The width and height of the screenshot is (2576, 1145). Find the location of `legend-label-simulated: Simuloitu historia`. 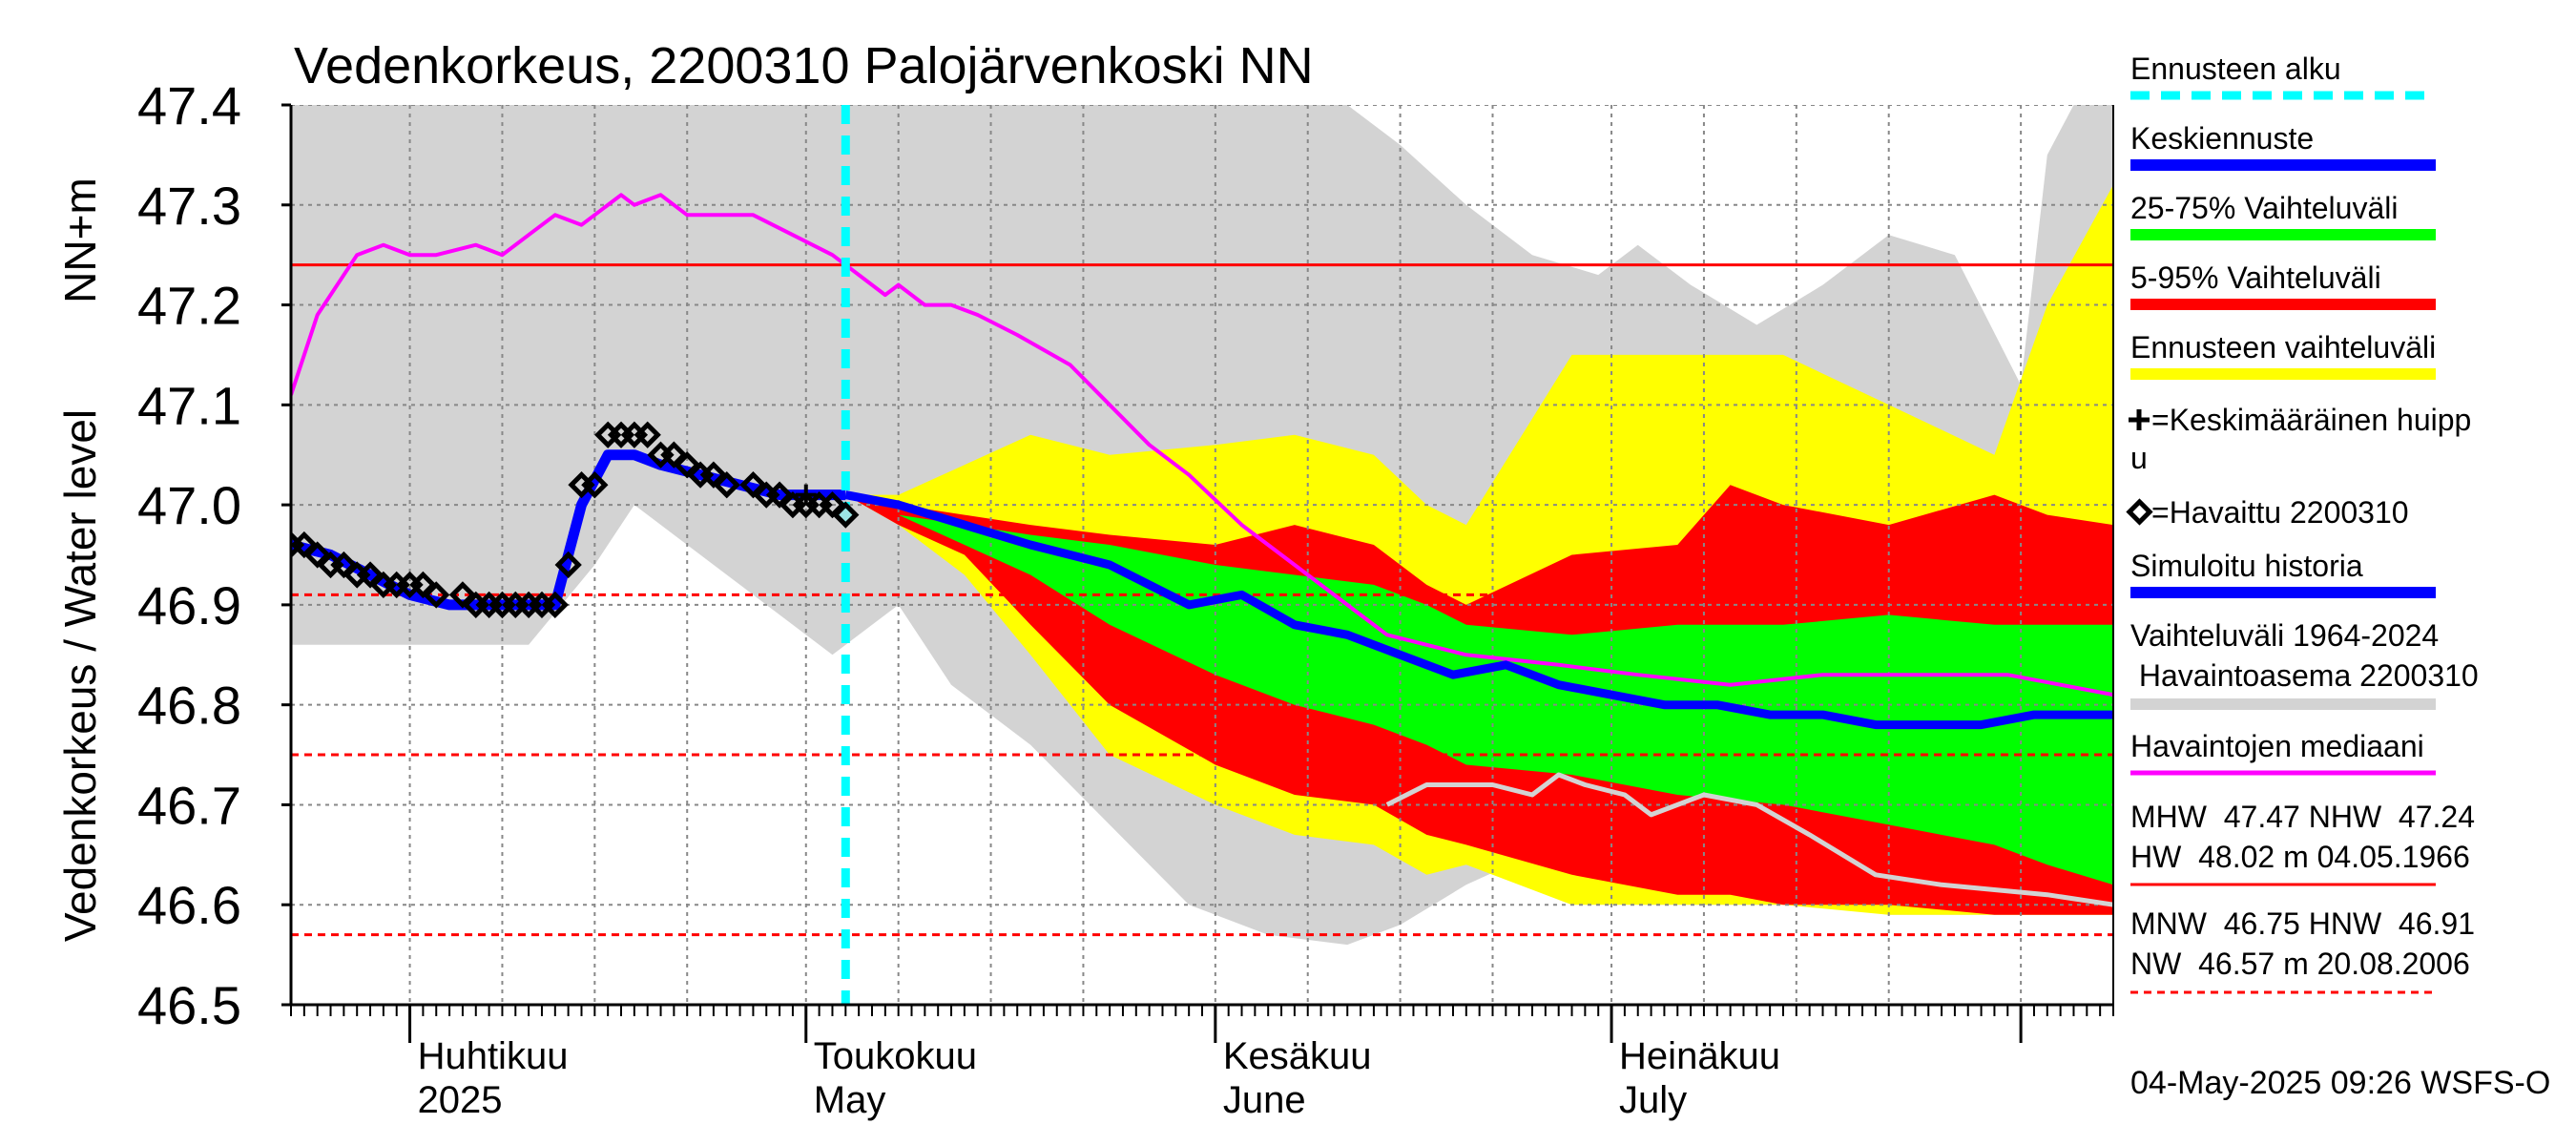

legend-label-simulated: Simuloitu historia is located at coordinates (2246, 566).